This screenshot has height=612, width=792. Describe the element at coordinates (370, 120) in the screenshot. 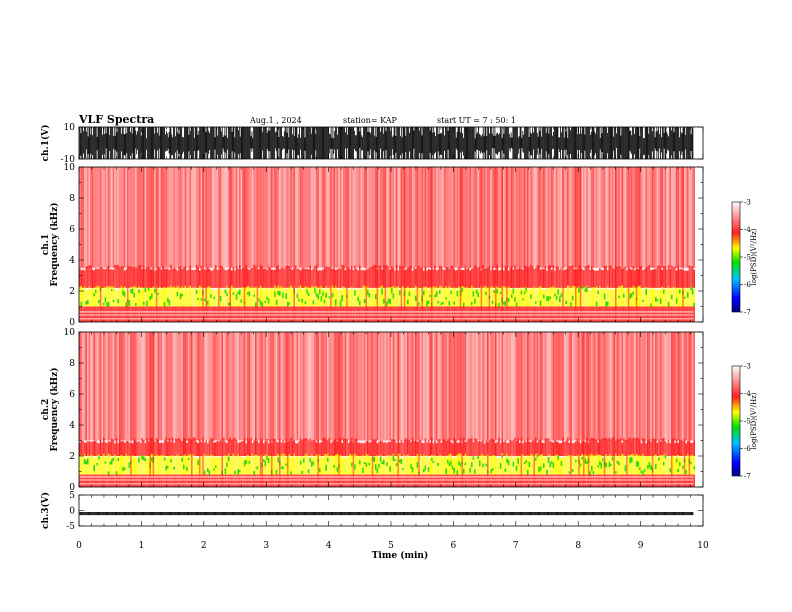

I see `station-label: station= KAP` at that location.